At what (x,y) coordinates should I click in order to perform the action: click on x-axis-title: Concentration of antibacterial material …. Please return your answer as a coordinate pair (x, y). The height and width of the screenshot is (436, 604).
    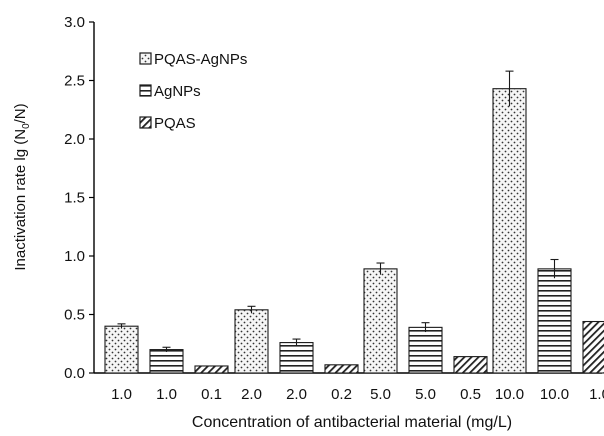
    Looking at the image, I should click on (352, 422).